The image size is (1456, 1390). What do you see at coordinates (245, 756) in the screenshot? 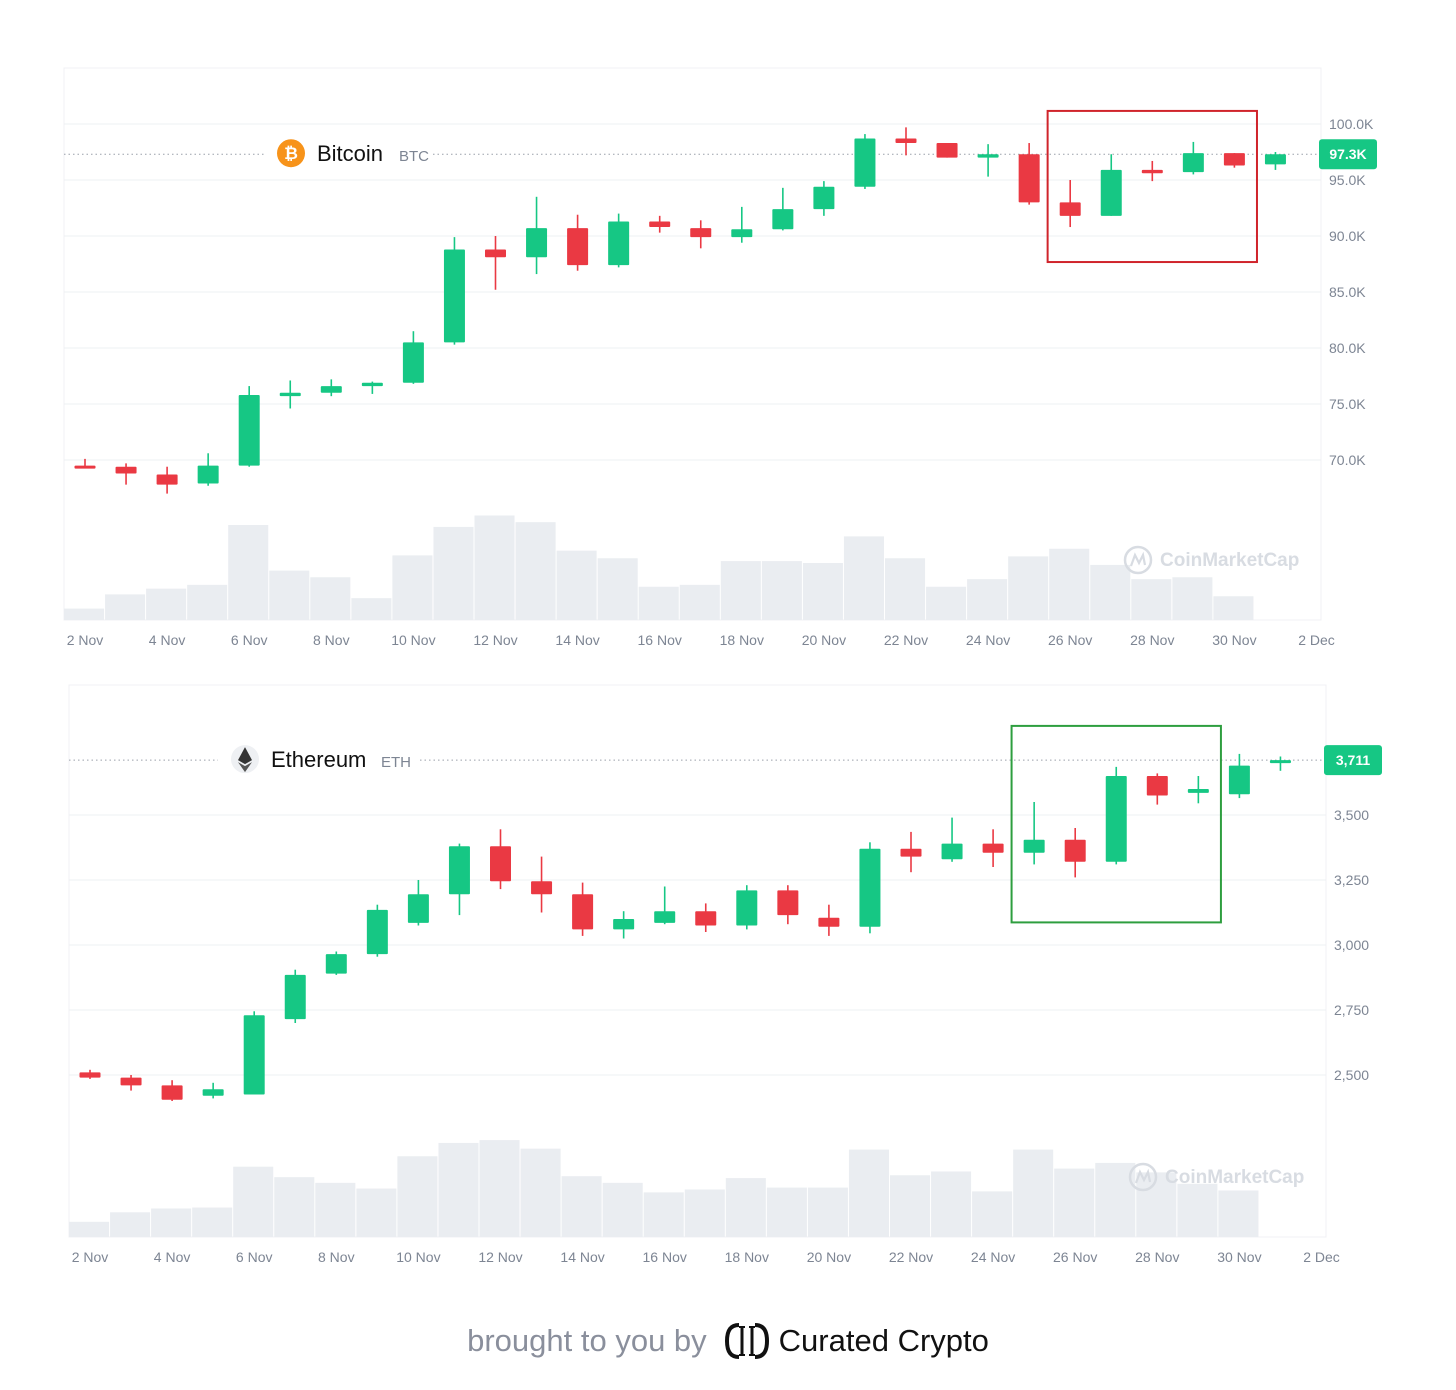
I see `ethereum-glyph-top` at bounding box center [245, 756].